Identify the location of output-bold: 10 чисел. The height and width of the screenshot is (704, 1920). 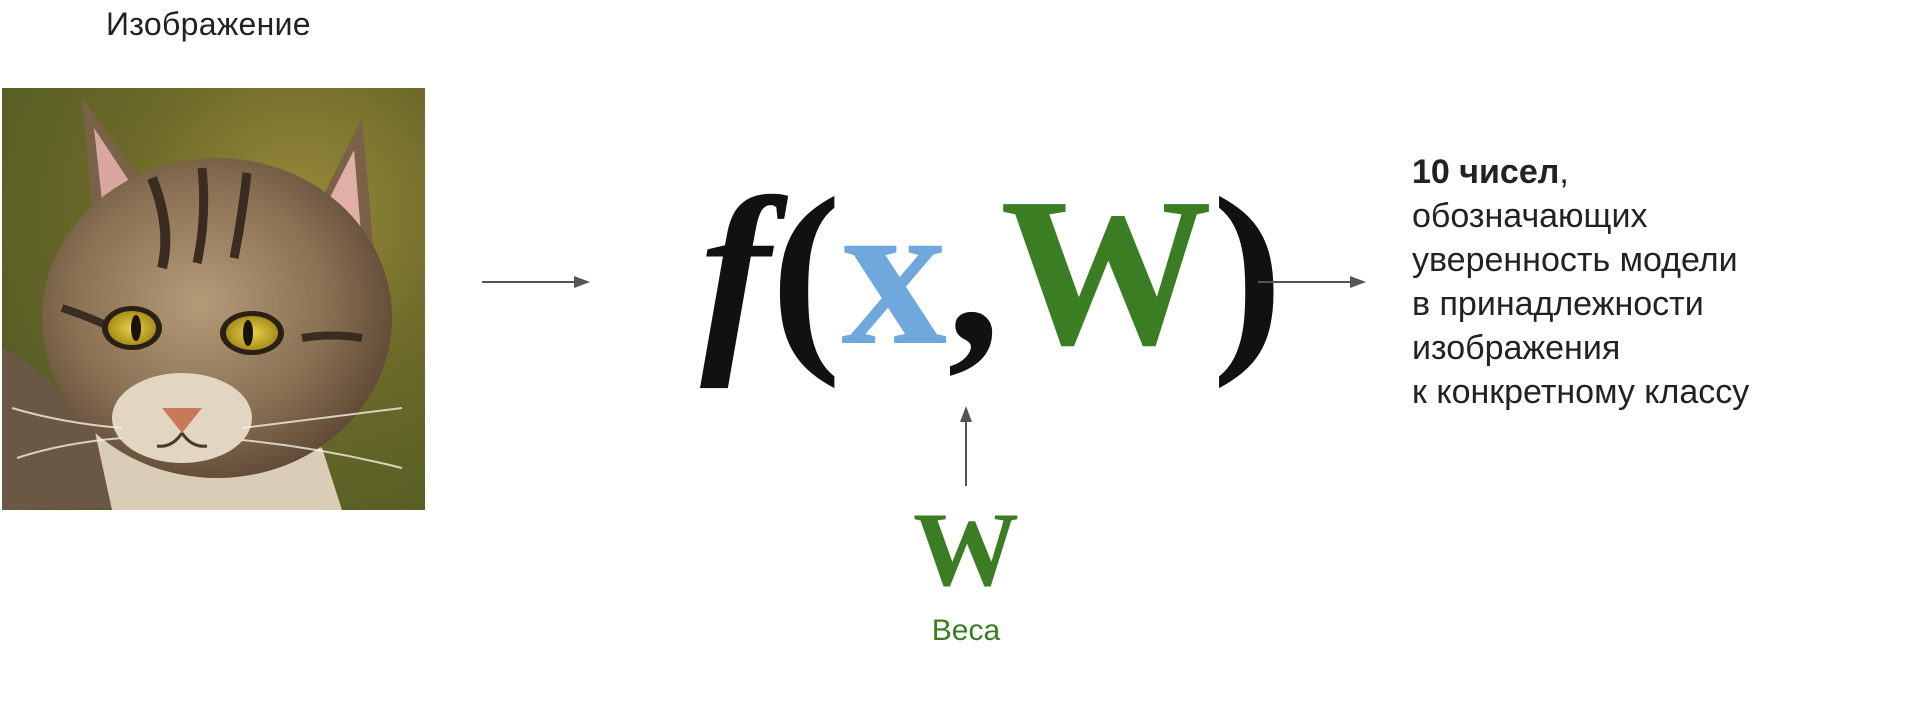
(1486, 172).